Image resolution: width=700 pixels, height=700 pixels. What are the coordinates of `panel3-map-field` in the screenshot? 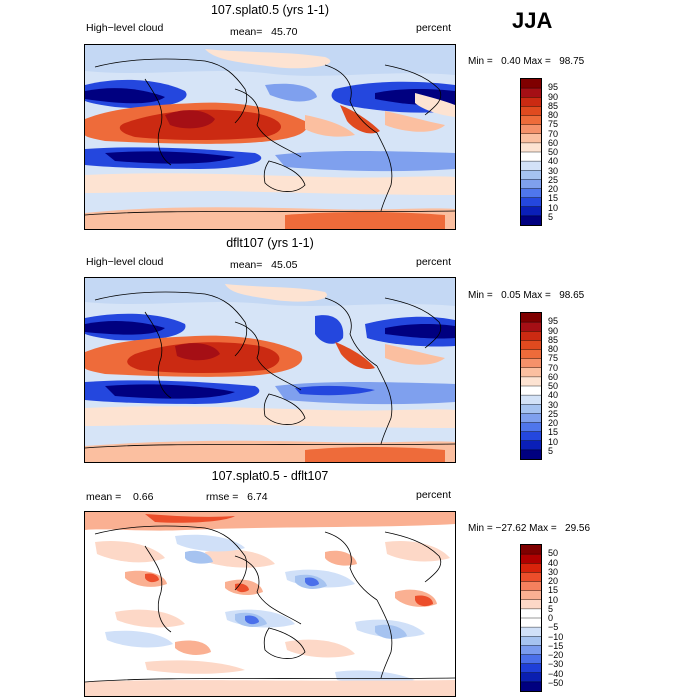 It's located at (270, 604).